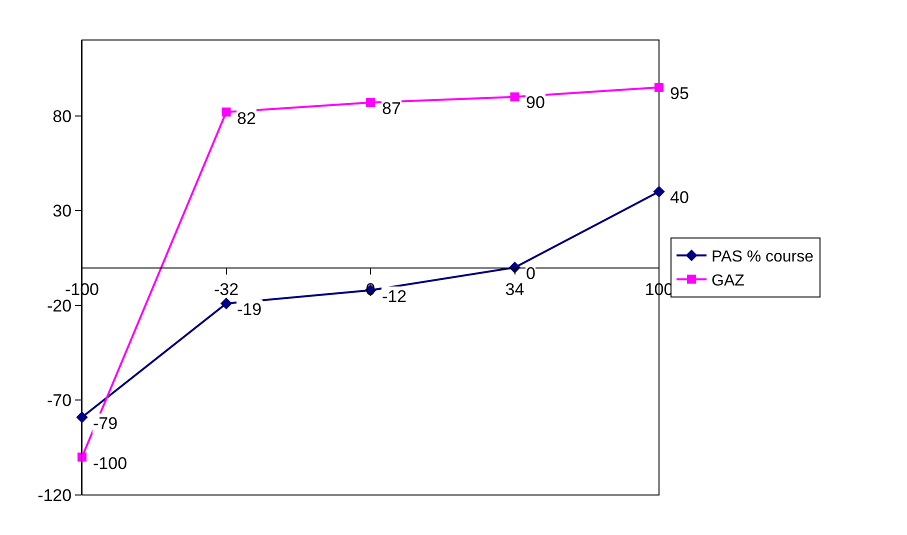  Describe the element at coordinates (535, 102) in the screenshot. I see `data-label: 90` at that location.